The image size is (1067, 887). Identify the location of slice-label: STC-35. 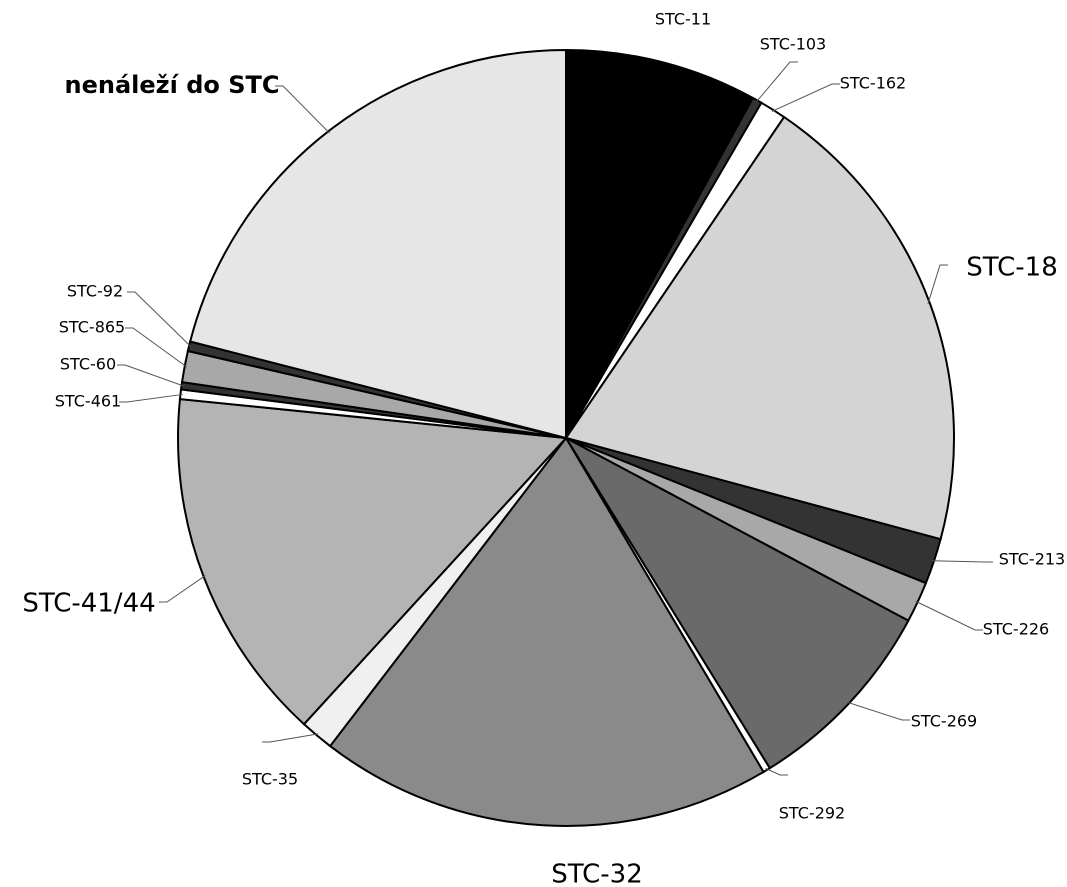
(270, 779).